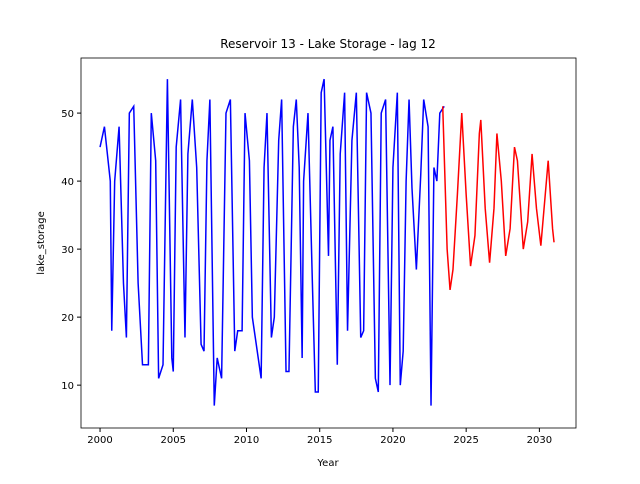 This screenshot has height=484, width=640. Describe the element at coordinates (319, 440) in the screenshot. I see `x-tick-label: 2015` at that location.